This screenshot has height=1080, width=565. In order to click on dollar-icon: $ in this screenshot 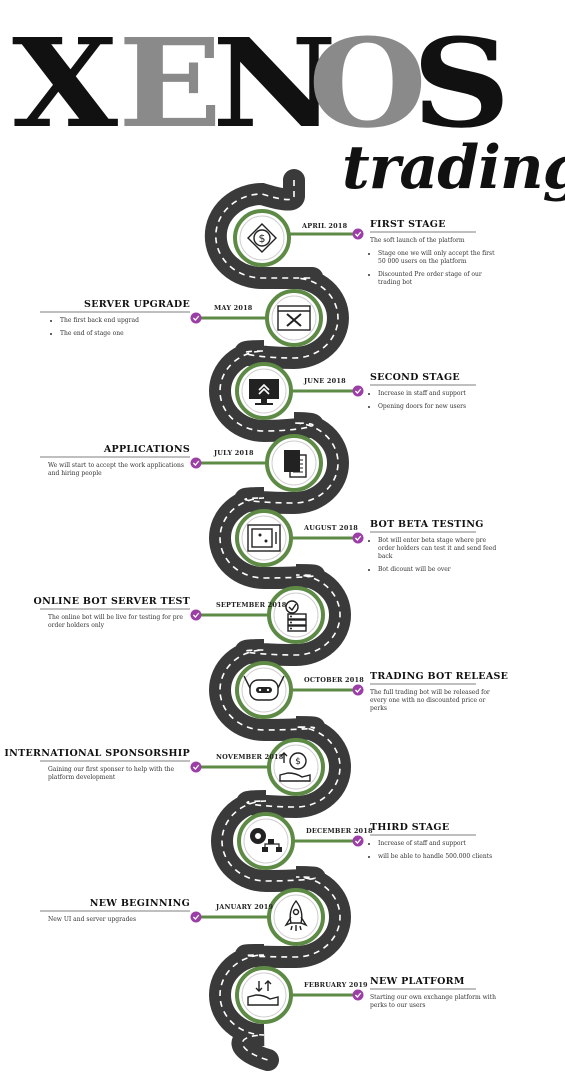, I will do `click(262, 238)`.